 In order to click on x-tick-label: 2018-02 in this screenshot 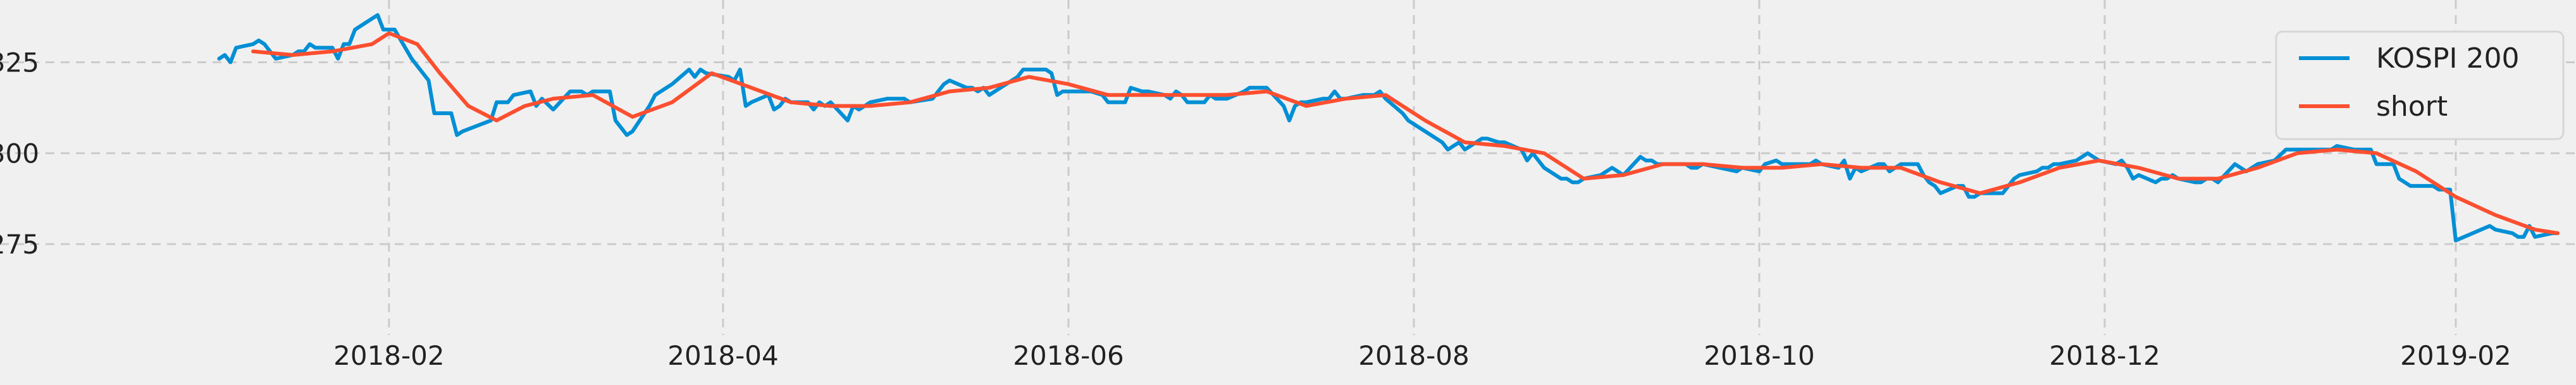, I will do `click(389, 355)`.